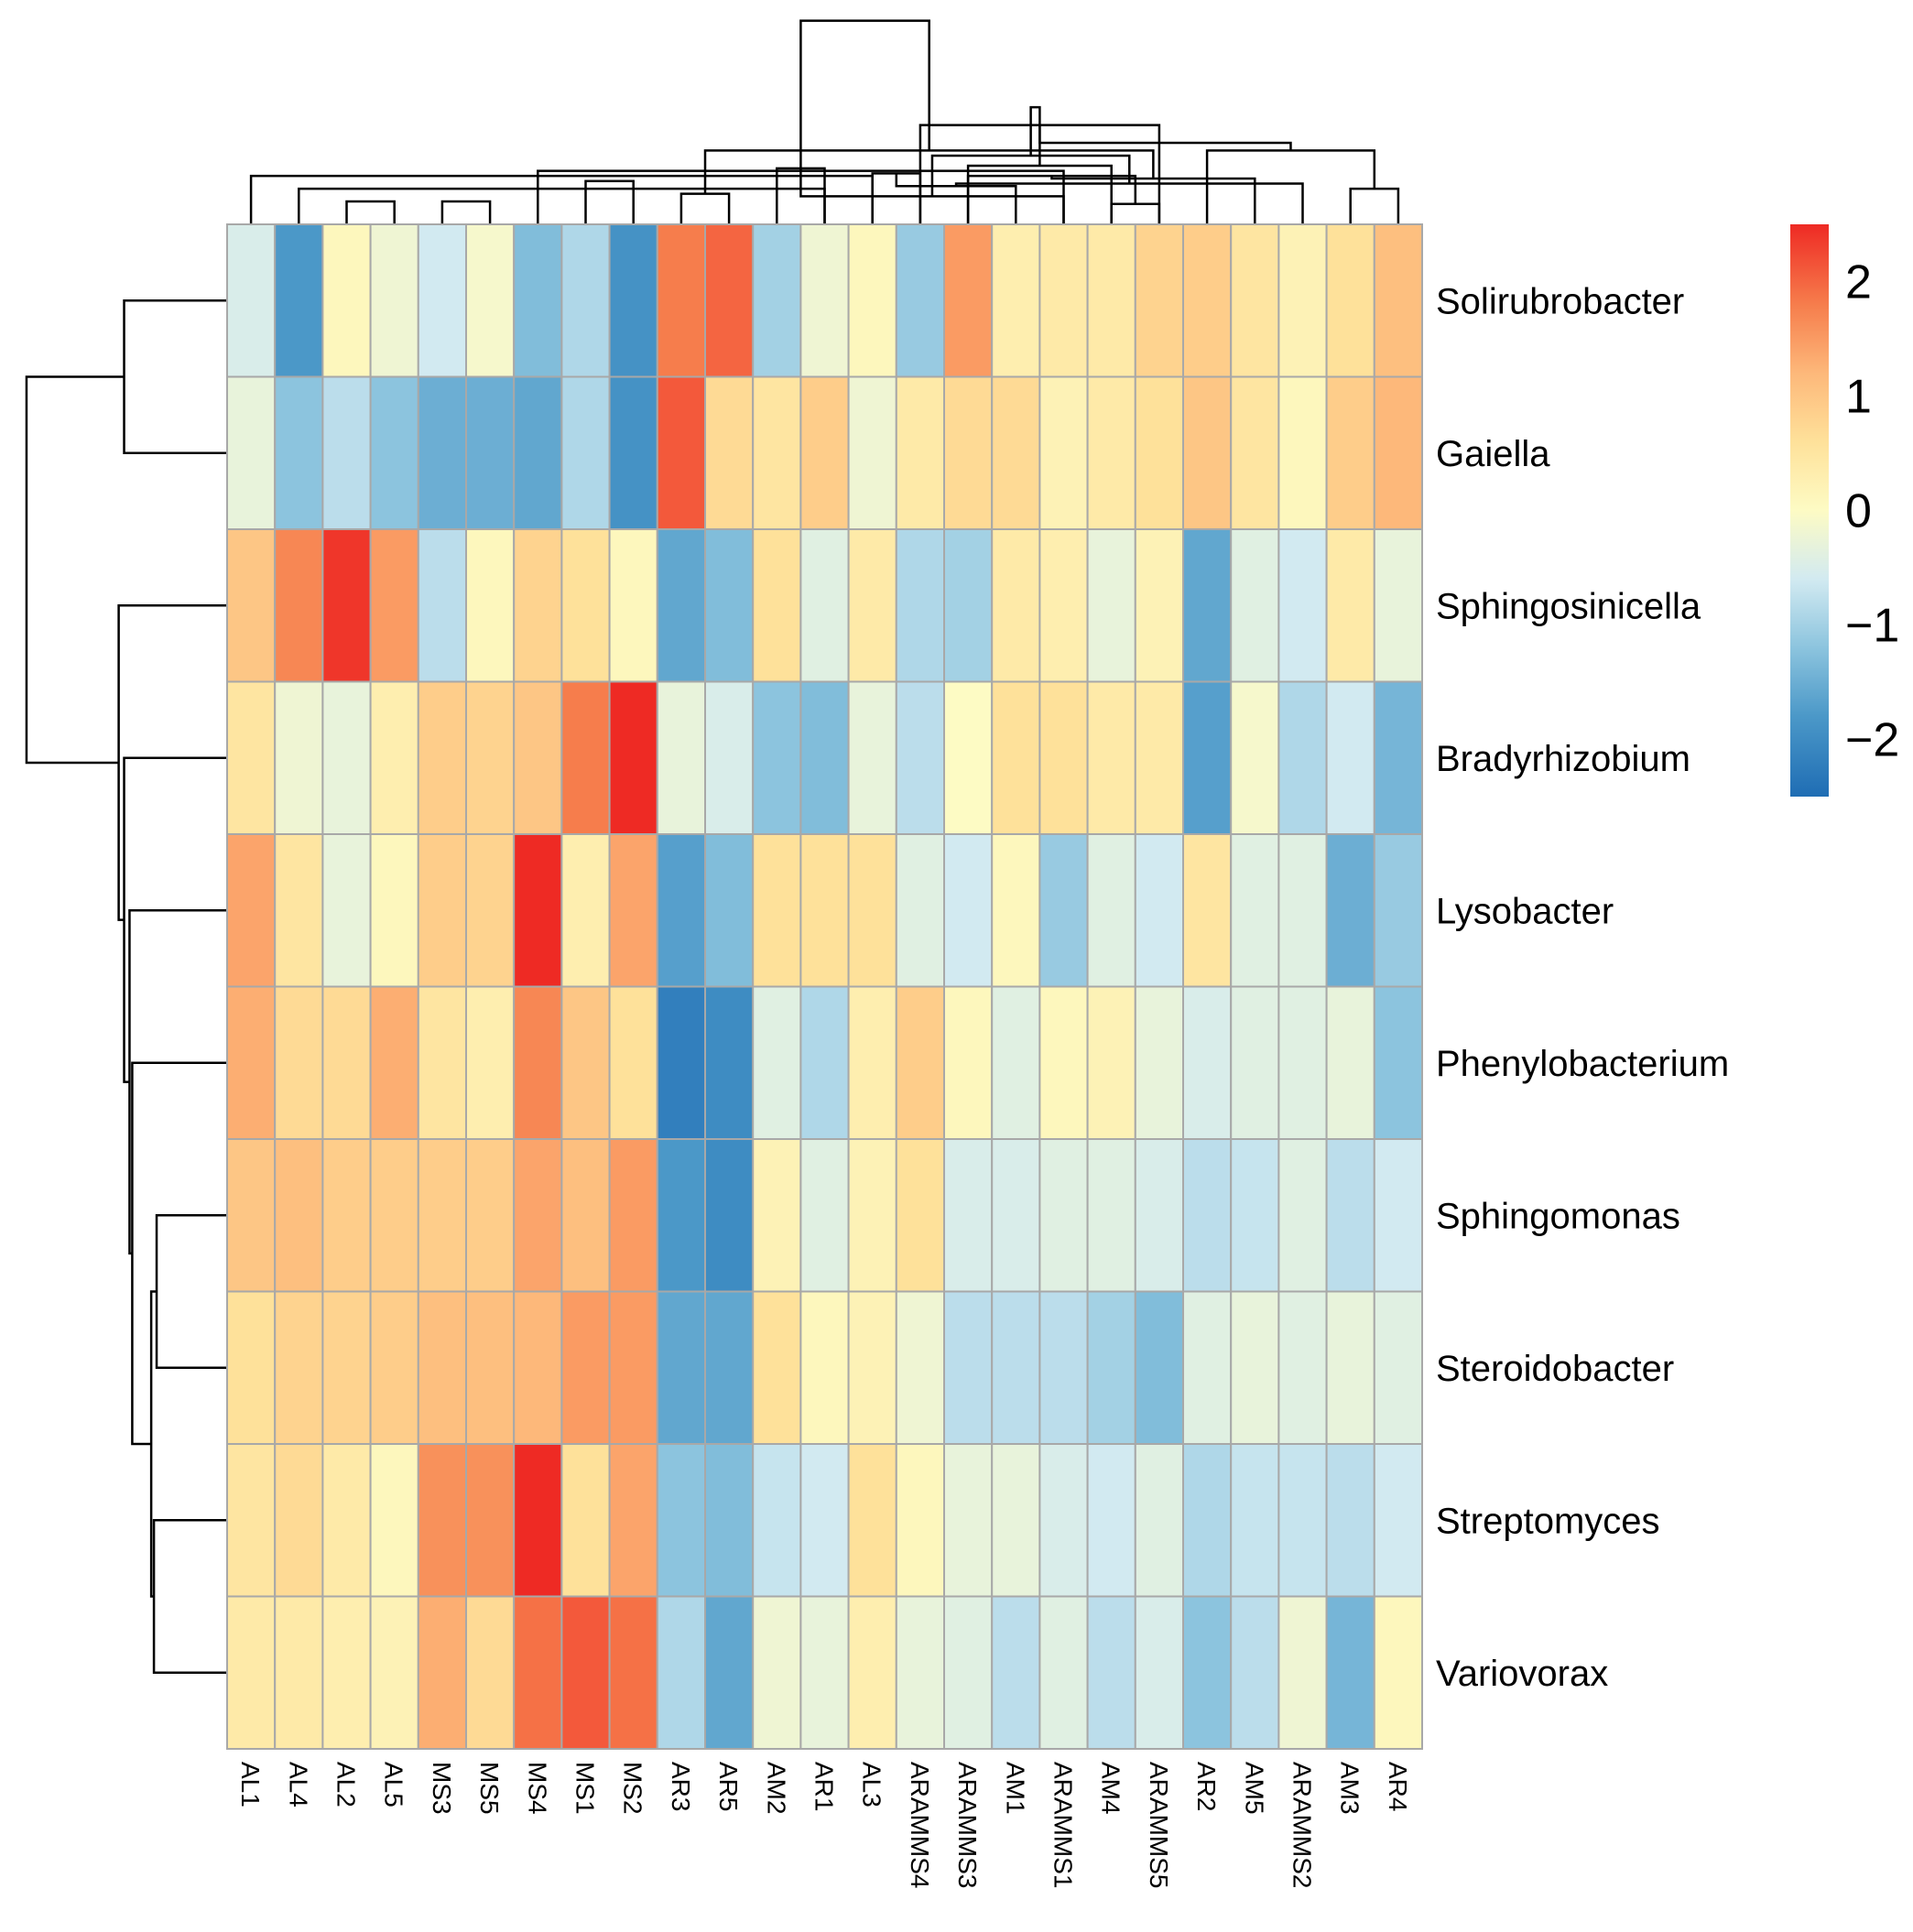  What do you see at coordinates (346, 1784) in the screenshot?
I see `column-label: AL2` at bounding box center [346, 1784].